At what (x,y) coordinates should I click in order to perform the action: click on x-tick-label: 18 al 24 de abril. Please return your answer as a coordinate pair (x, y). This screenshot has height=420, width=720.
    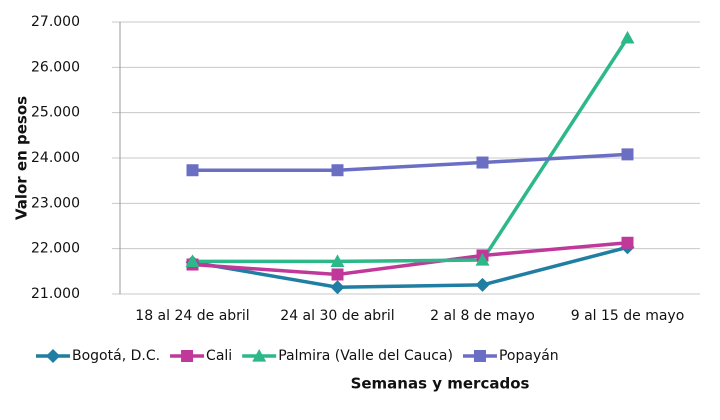
    Looking at the image, I should click on (192, 316).